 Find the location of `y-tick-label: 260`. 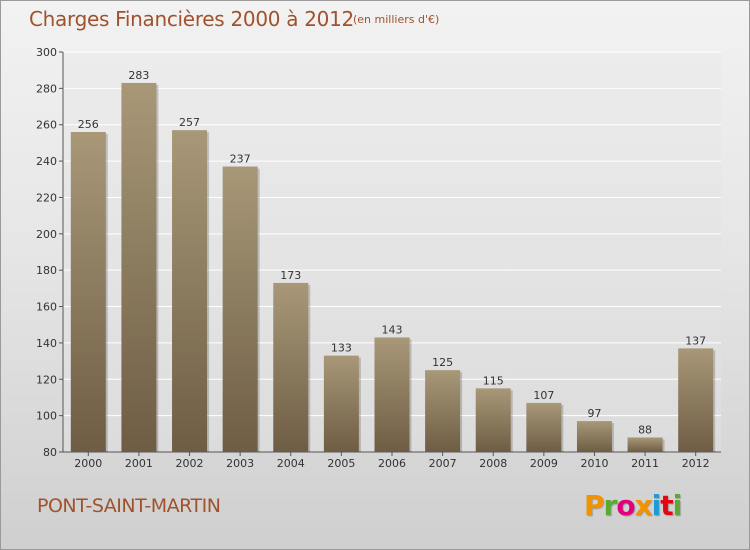

y-tick-label: 260 is located at coordinates (46, 125).